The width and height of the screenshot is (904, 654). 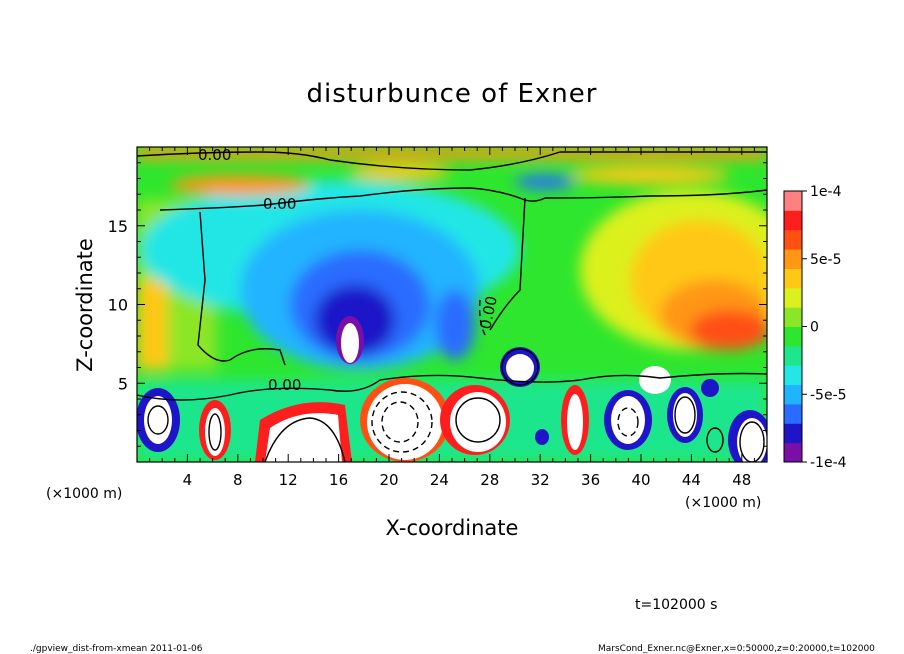 I want to click on colorbar-tick-label: -1e-4, so click(x=828, y=463).